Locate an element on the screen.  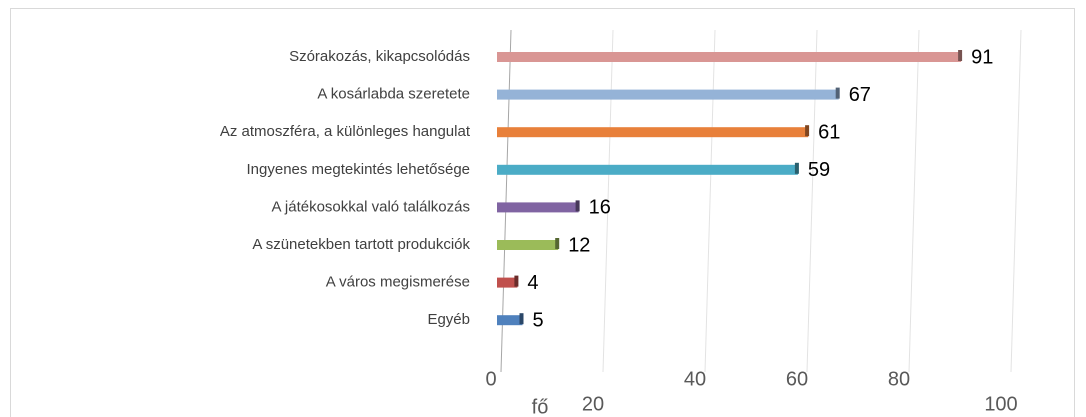
category-label: Ingyenes megtekintés lehetősége is located at coordinates (358, 169).